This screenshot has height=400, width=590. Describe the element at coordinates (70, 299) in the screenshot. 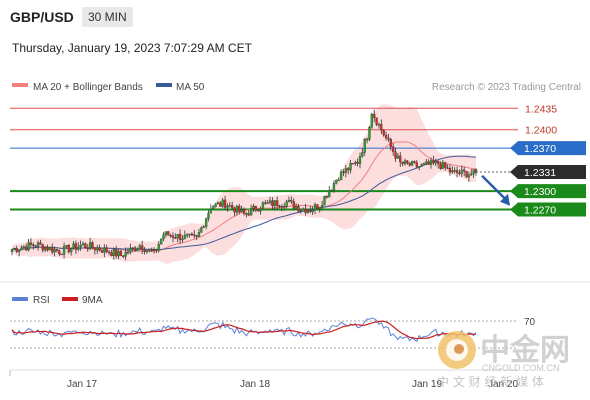

I see `rsi-ma-legend-swatch` at that location.